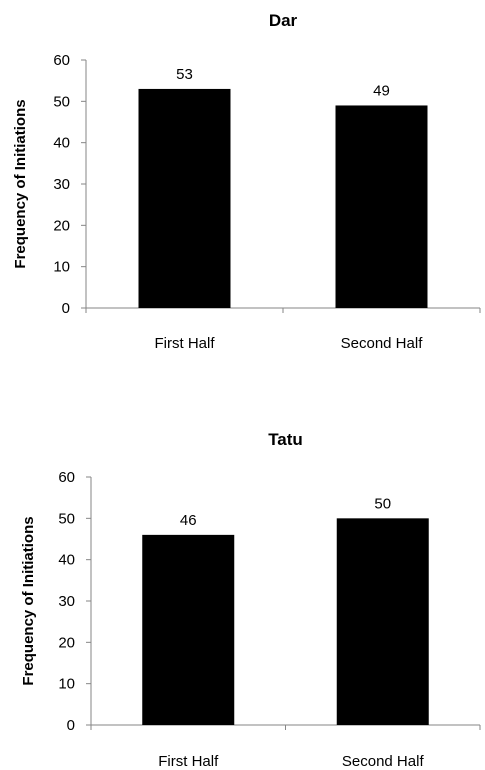 The image size is (485, 770). I want to click on data-label: 49, so click(381, 90).